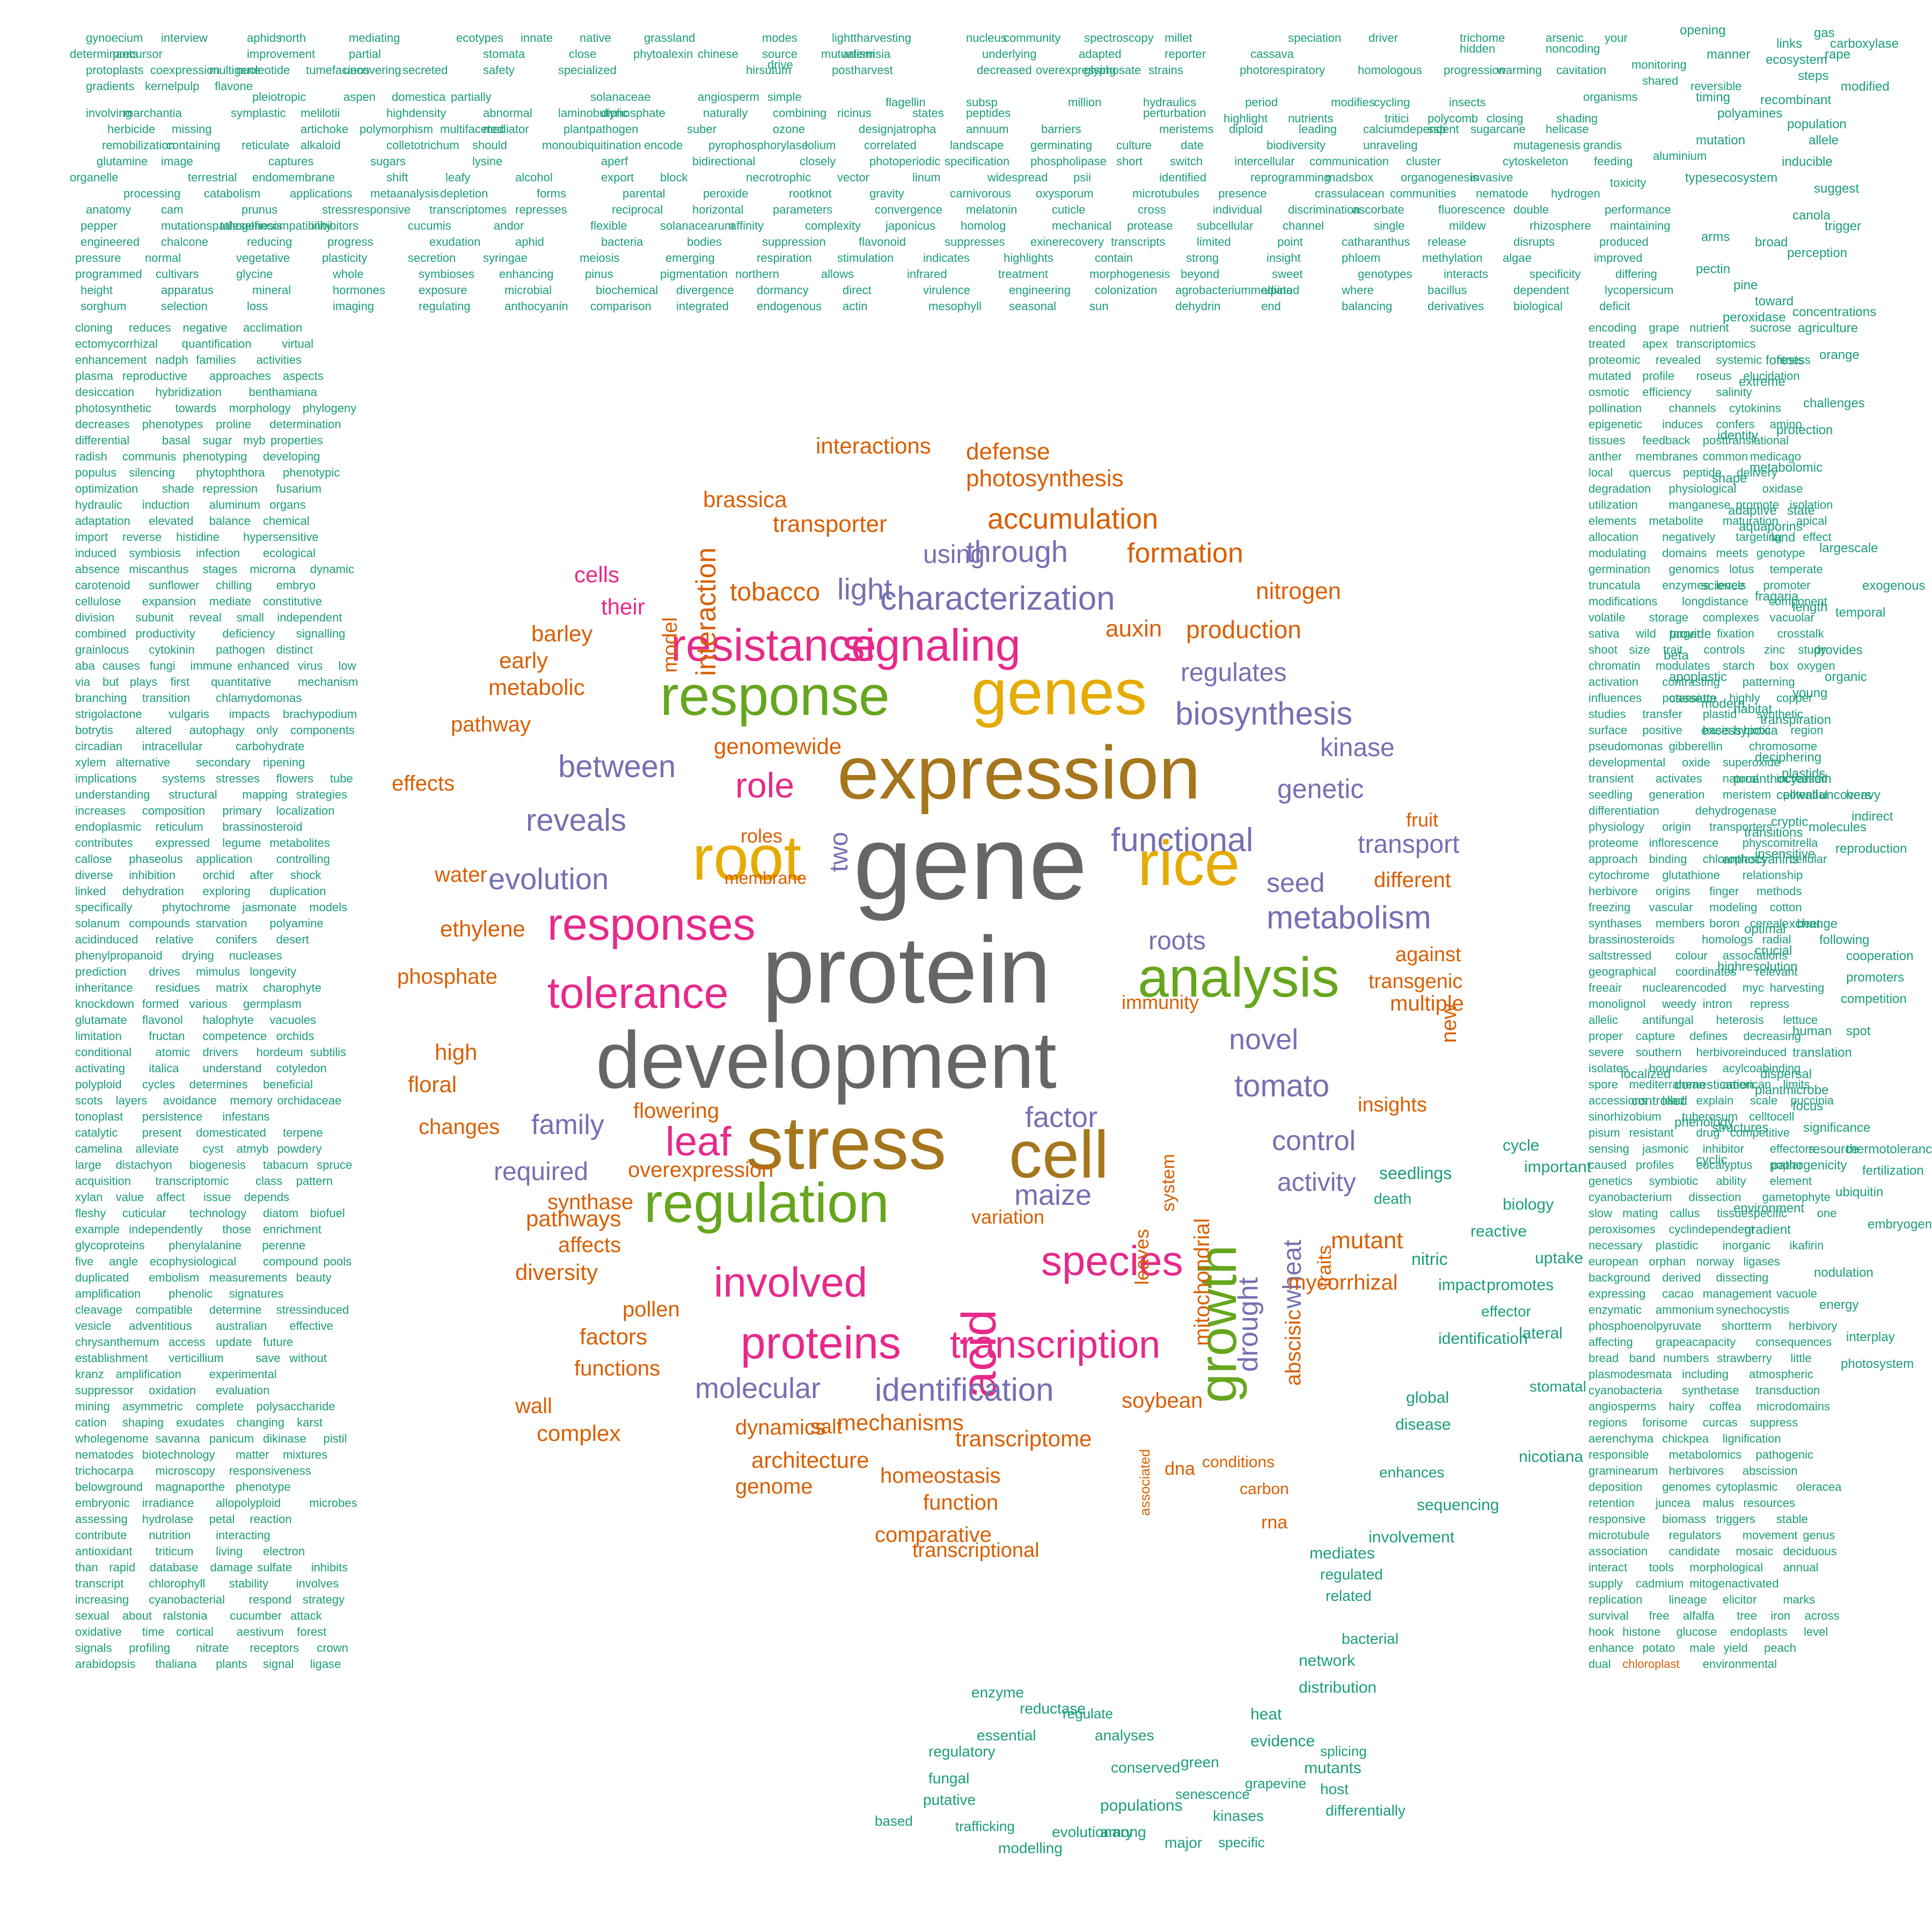 The image size is (1932, 1932). Describe the element at coordinates (1705, 1374) in the screenshot. I see `word-including: including` at that location.